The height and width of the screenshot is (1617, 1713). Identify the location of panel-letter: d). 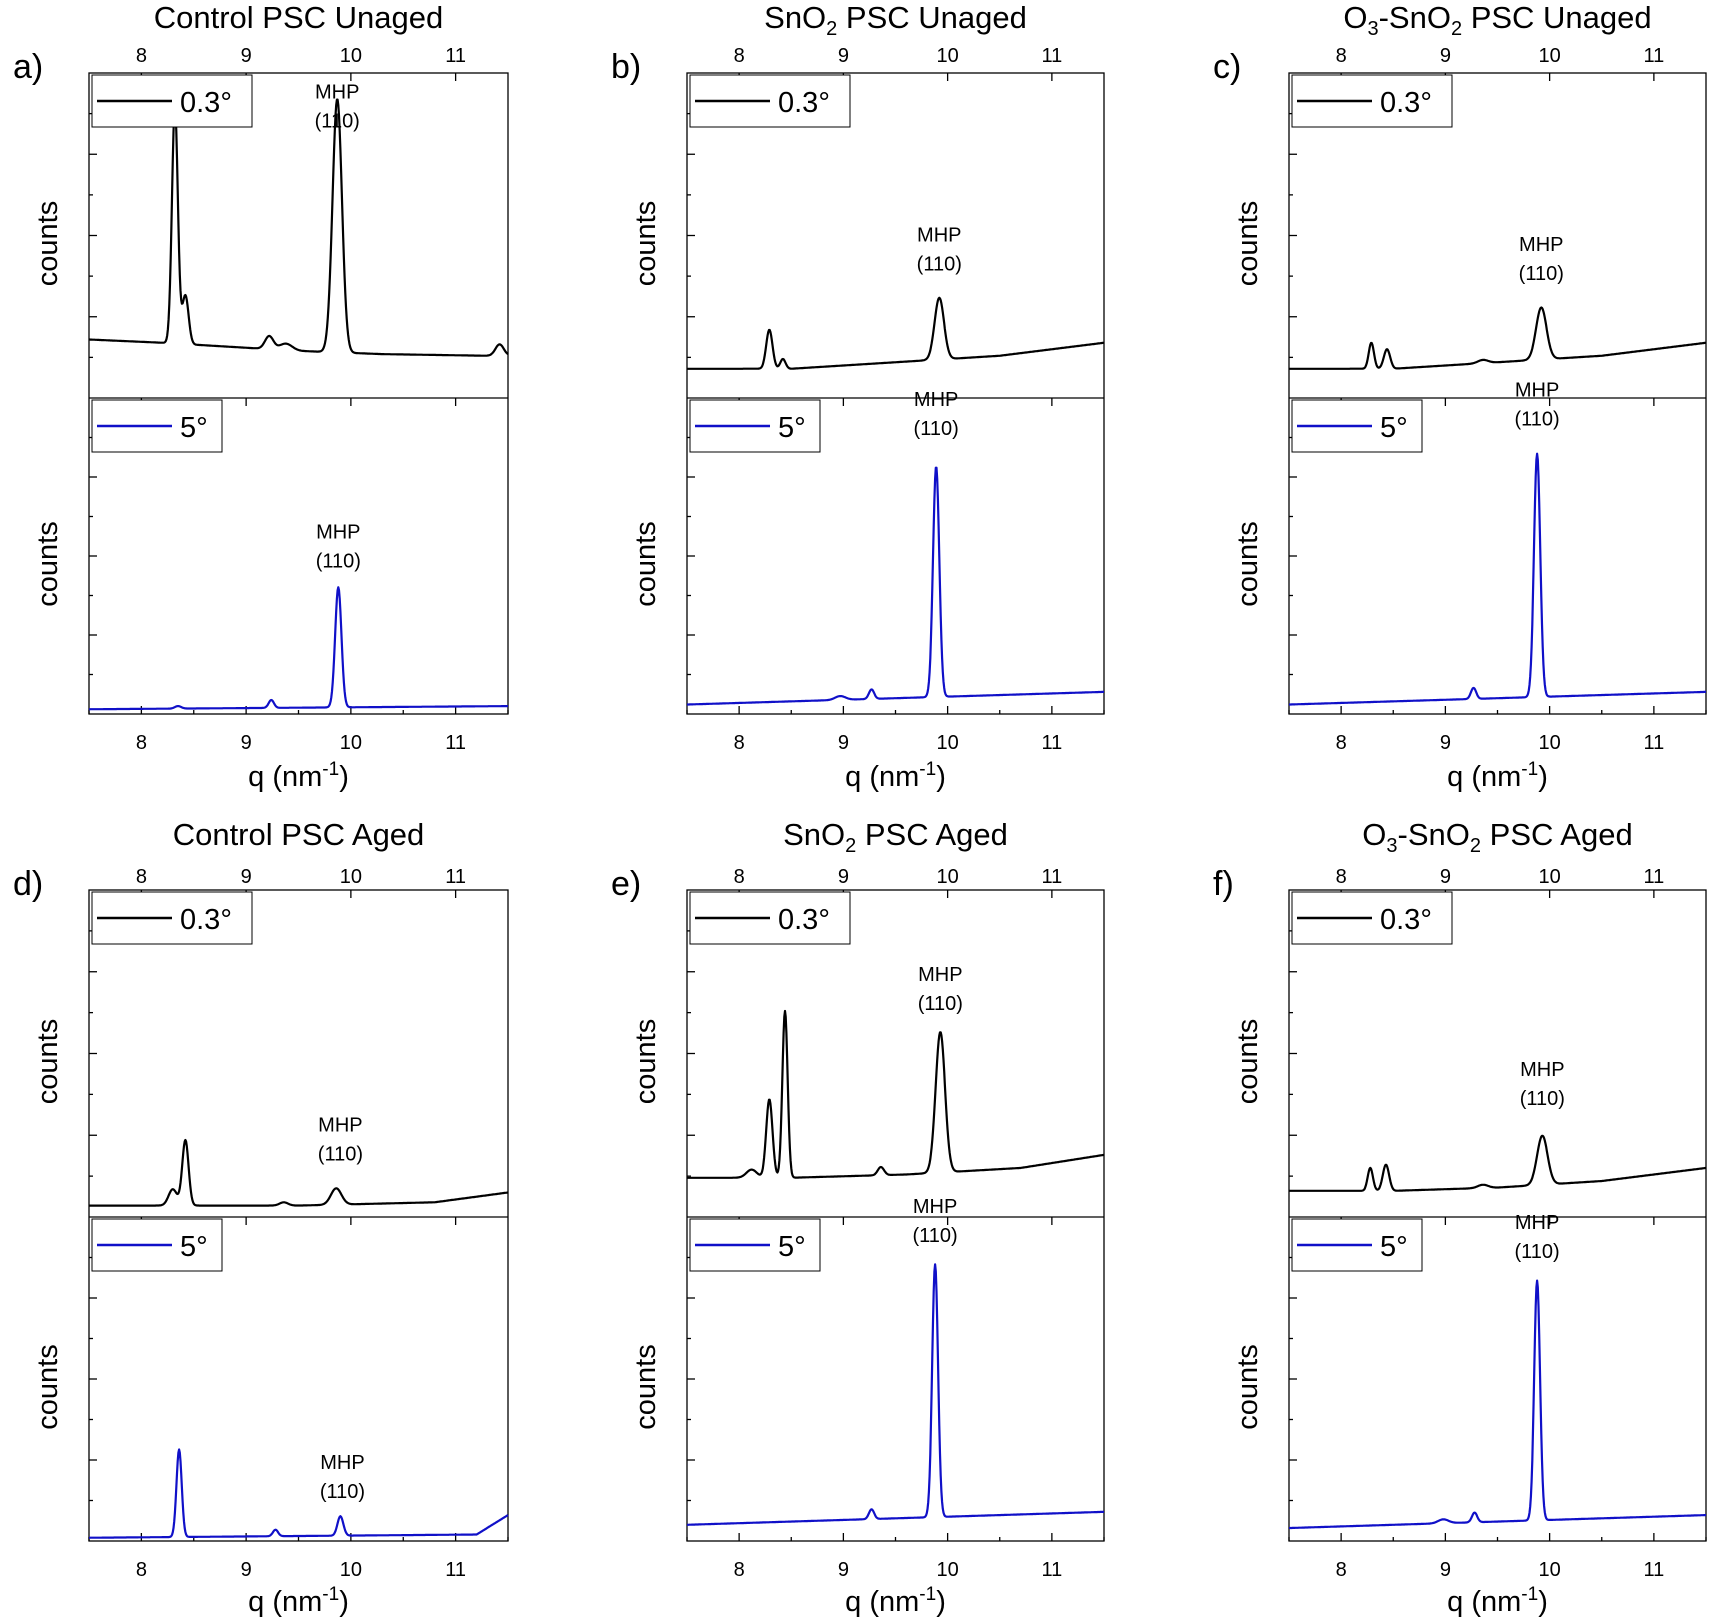
(28, 884).